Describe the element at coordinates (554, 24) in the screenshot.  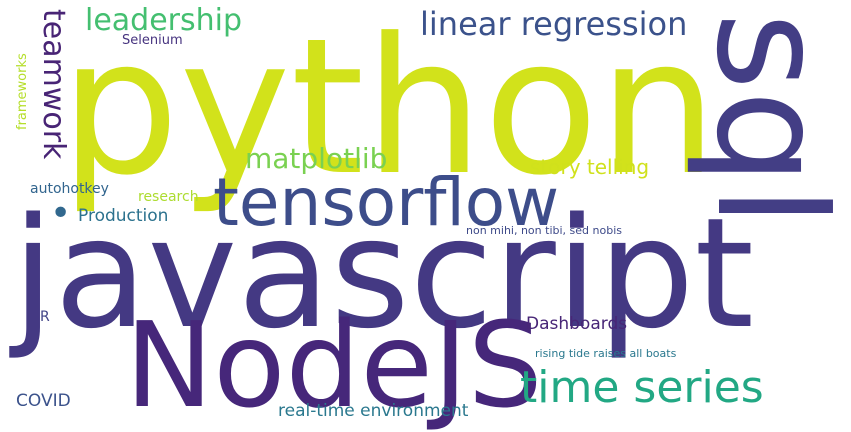
I see `word-linear-regression: linear regression` at that location.